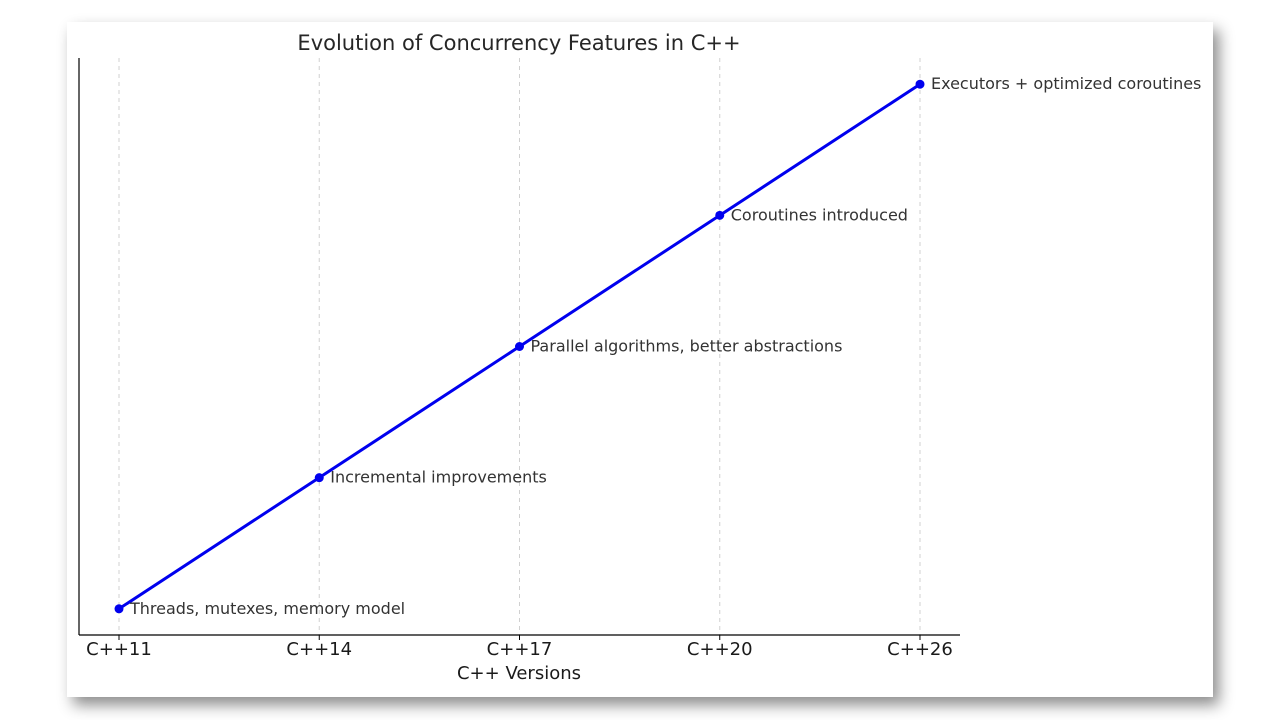  Describe the element at coordinates (920, 649) in the screenshot. I see `x-tick-label: C++26` at that location.